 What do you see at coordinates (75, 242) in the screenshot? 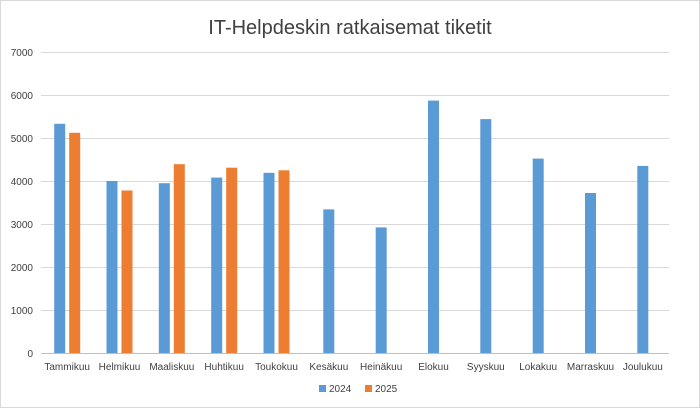
I see `bar-2025-tammikuu` at bounding box center [75, 242].